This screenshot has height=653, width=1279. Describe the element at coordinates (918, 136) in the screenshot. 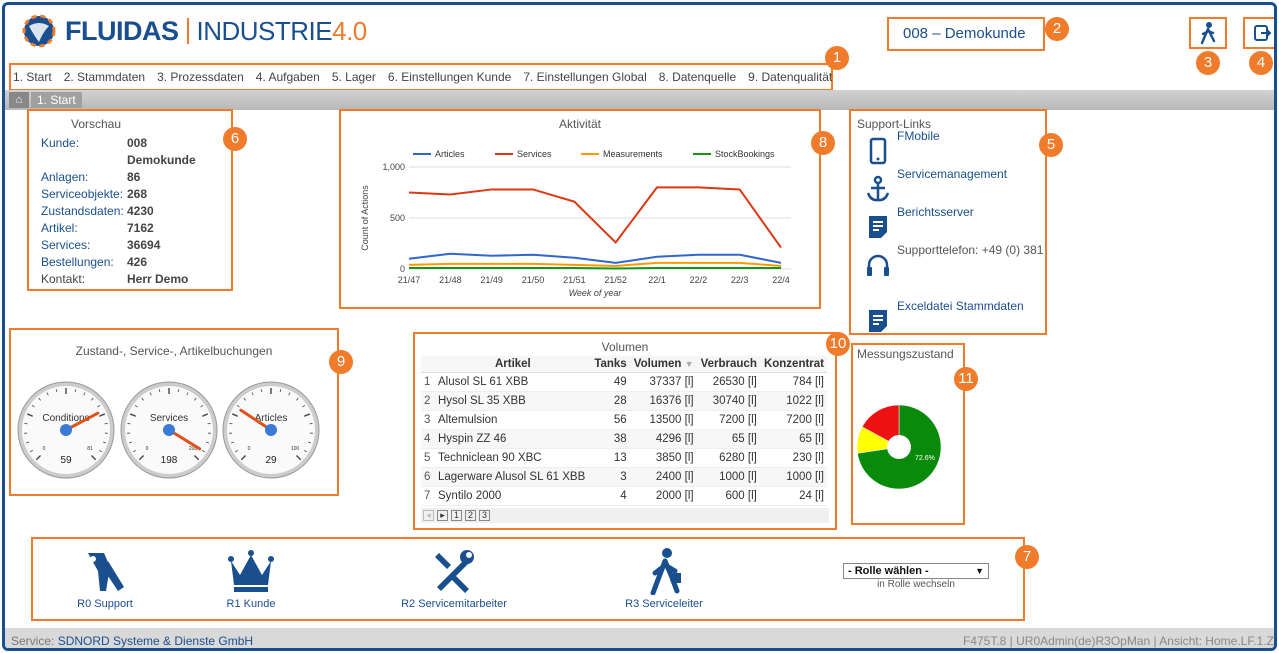

I see `support-link-label: FMobile` at that location.